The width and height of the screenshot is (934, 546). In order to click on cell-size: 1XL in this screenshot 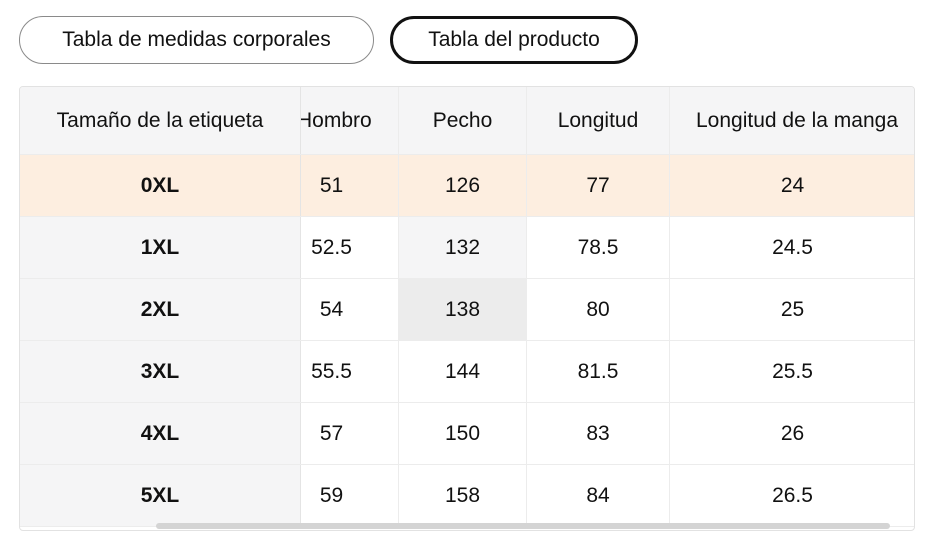, I will do `click(160, 247)`.